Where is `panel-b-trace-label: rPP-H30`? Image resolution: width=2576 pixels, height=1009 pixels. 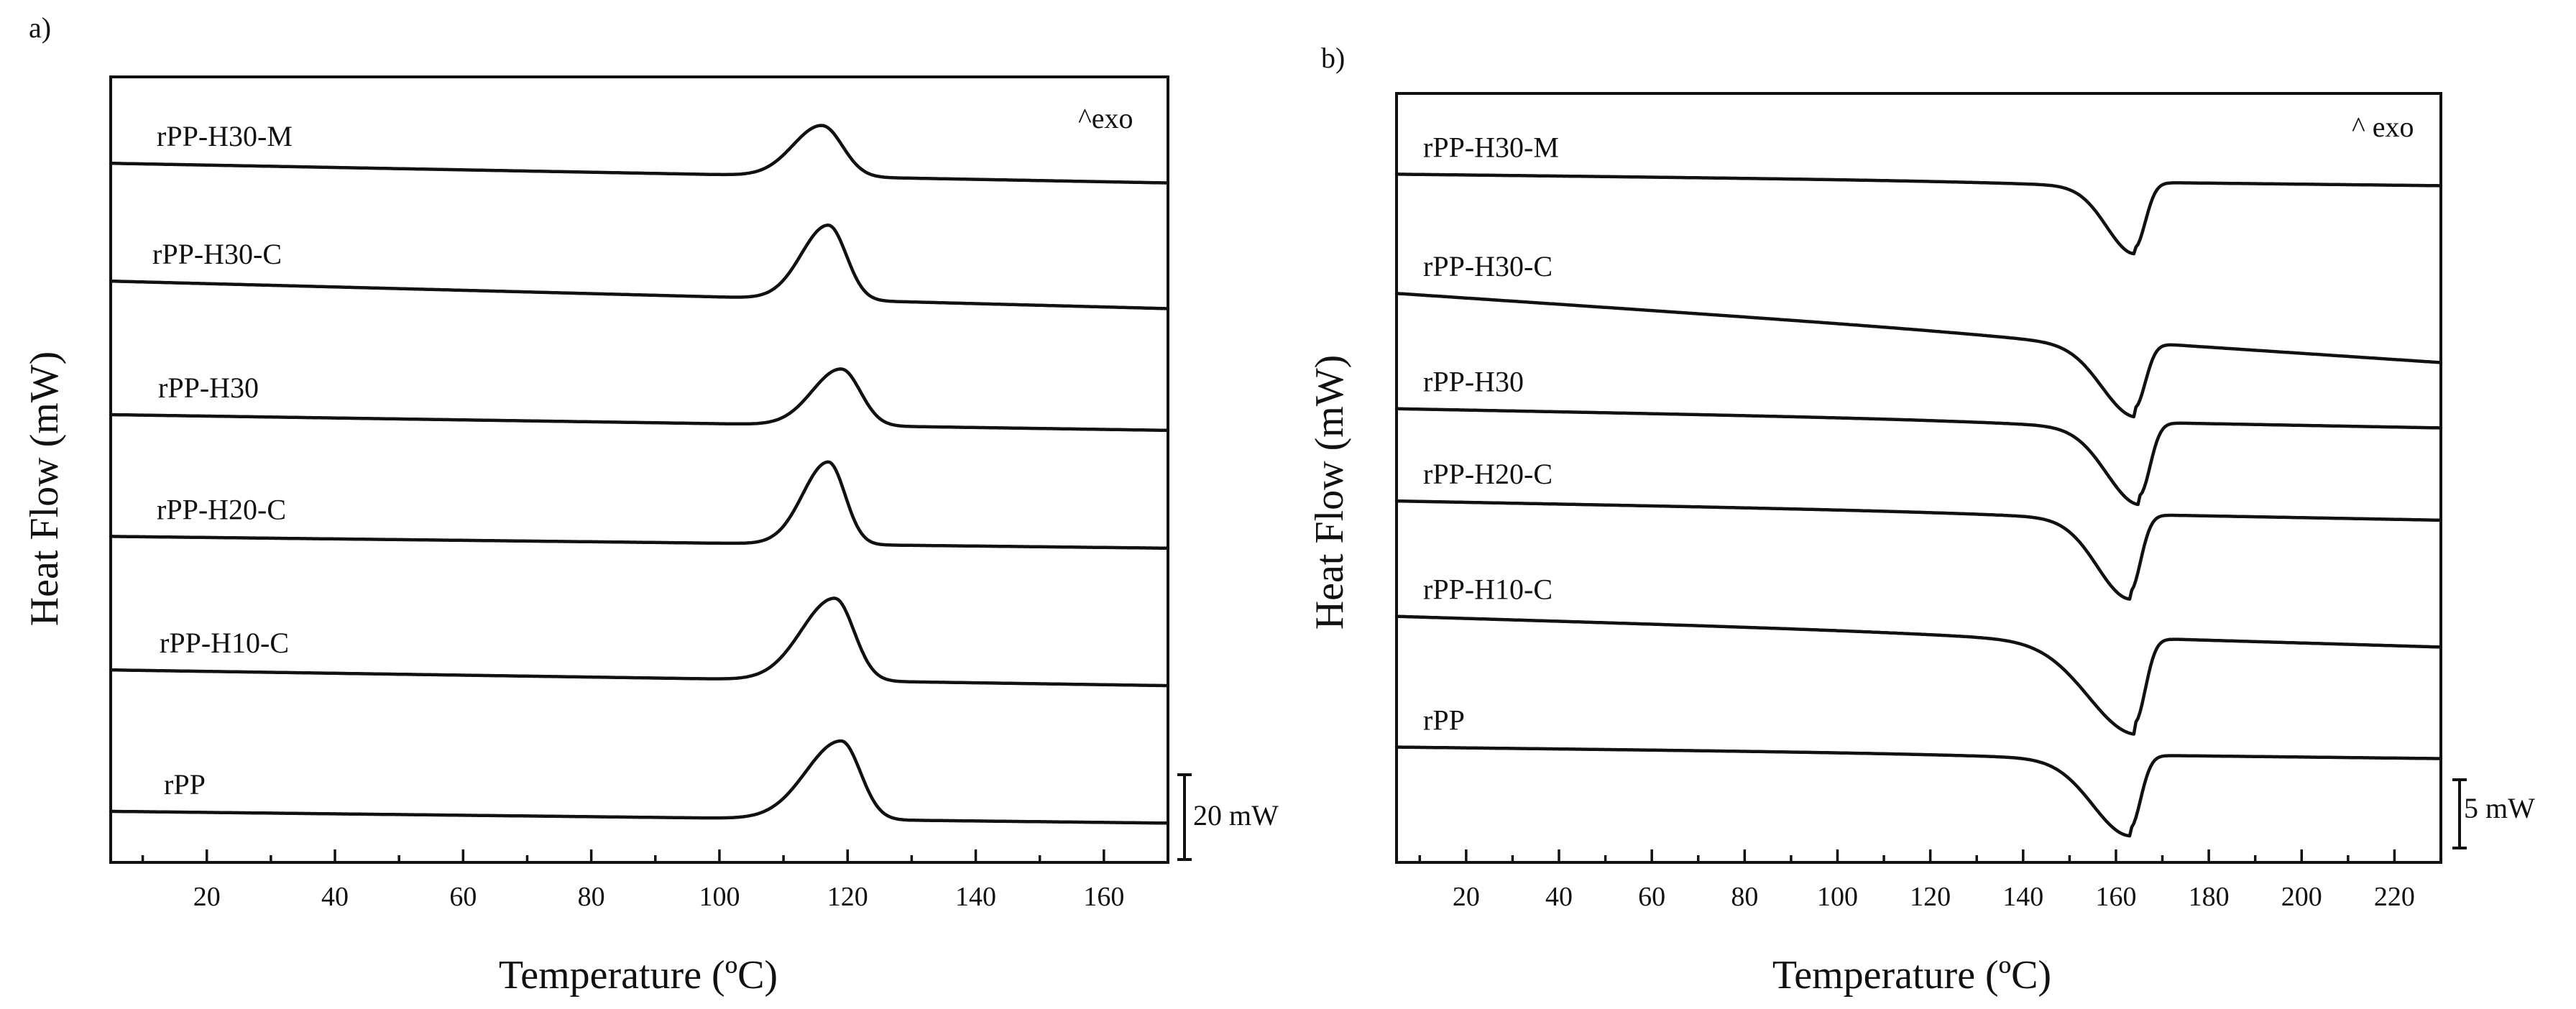
panel-b-trace-label: rPP-H30 is located at coordinates (1473, 382).